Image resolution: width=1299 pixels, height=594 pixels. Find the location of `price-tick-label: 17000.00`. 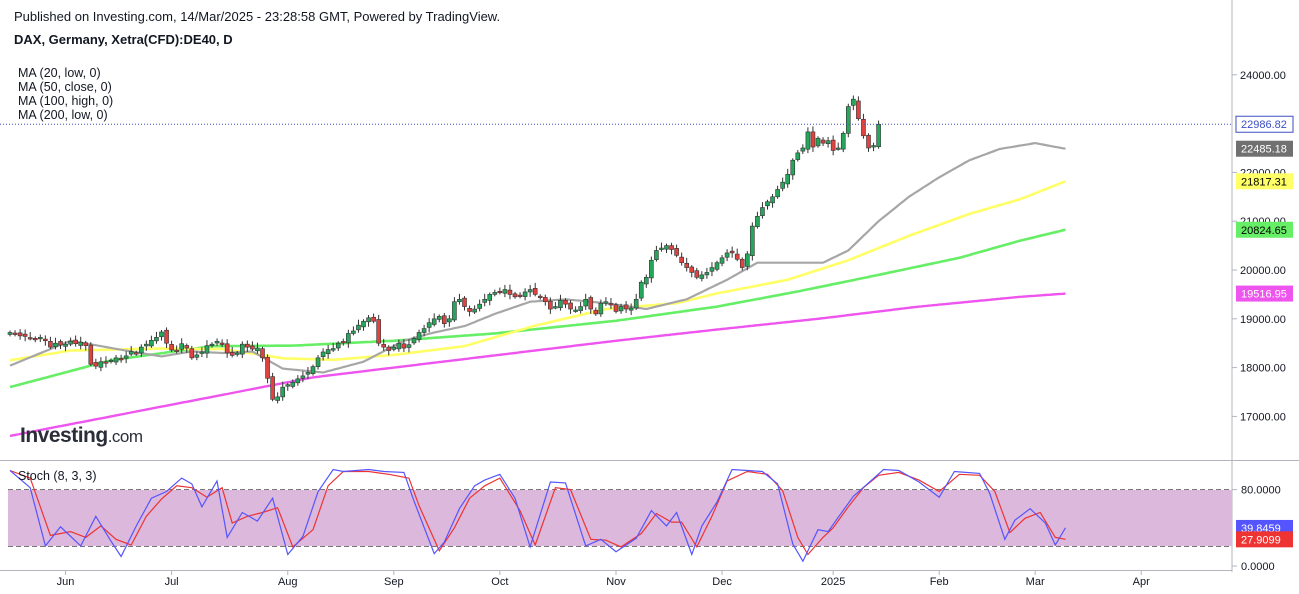

price-tick-label: 17000.00 is located at coordinates (1263, 417).